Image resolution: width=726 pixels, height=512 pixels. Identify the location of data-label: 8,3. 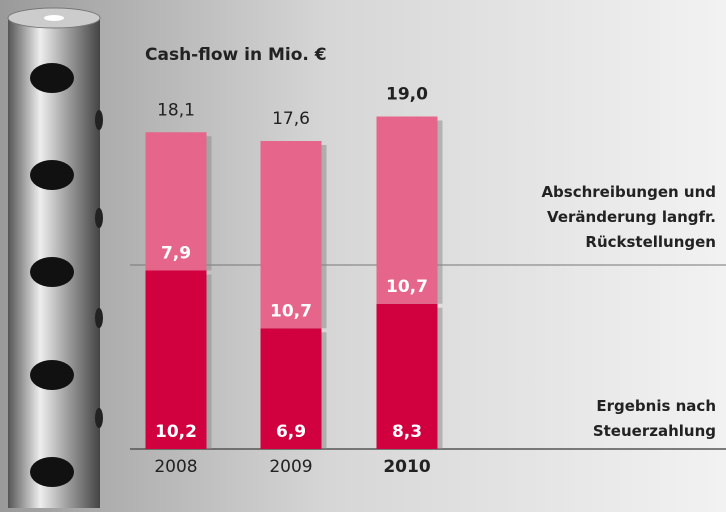
(407, 432).